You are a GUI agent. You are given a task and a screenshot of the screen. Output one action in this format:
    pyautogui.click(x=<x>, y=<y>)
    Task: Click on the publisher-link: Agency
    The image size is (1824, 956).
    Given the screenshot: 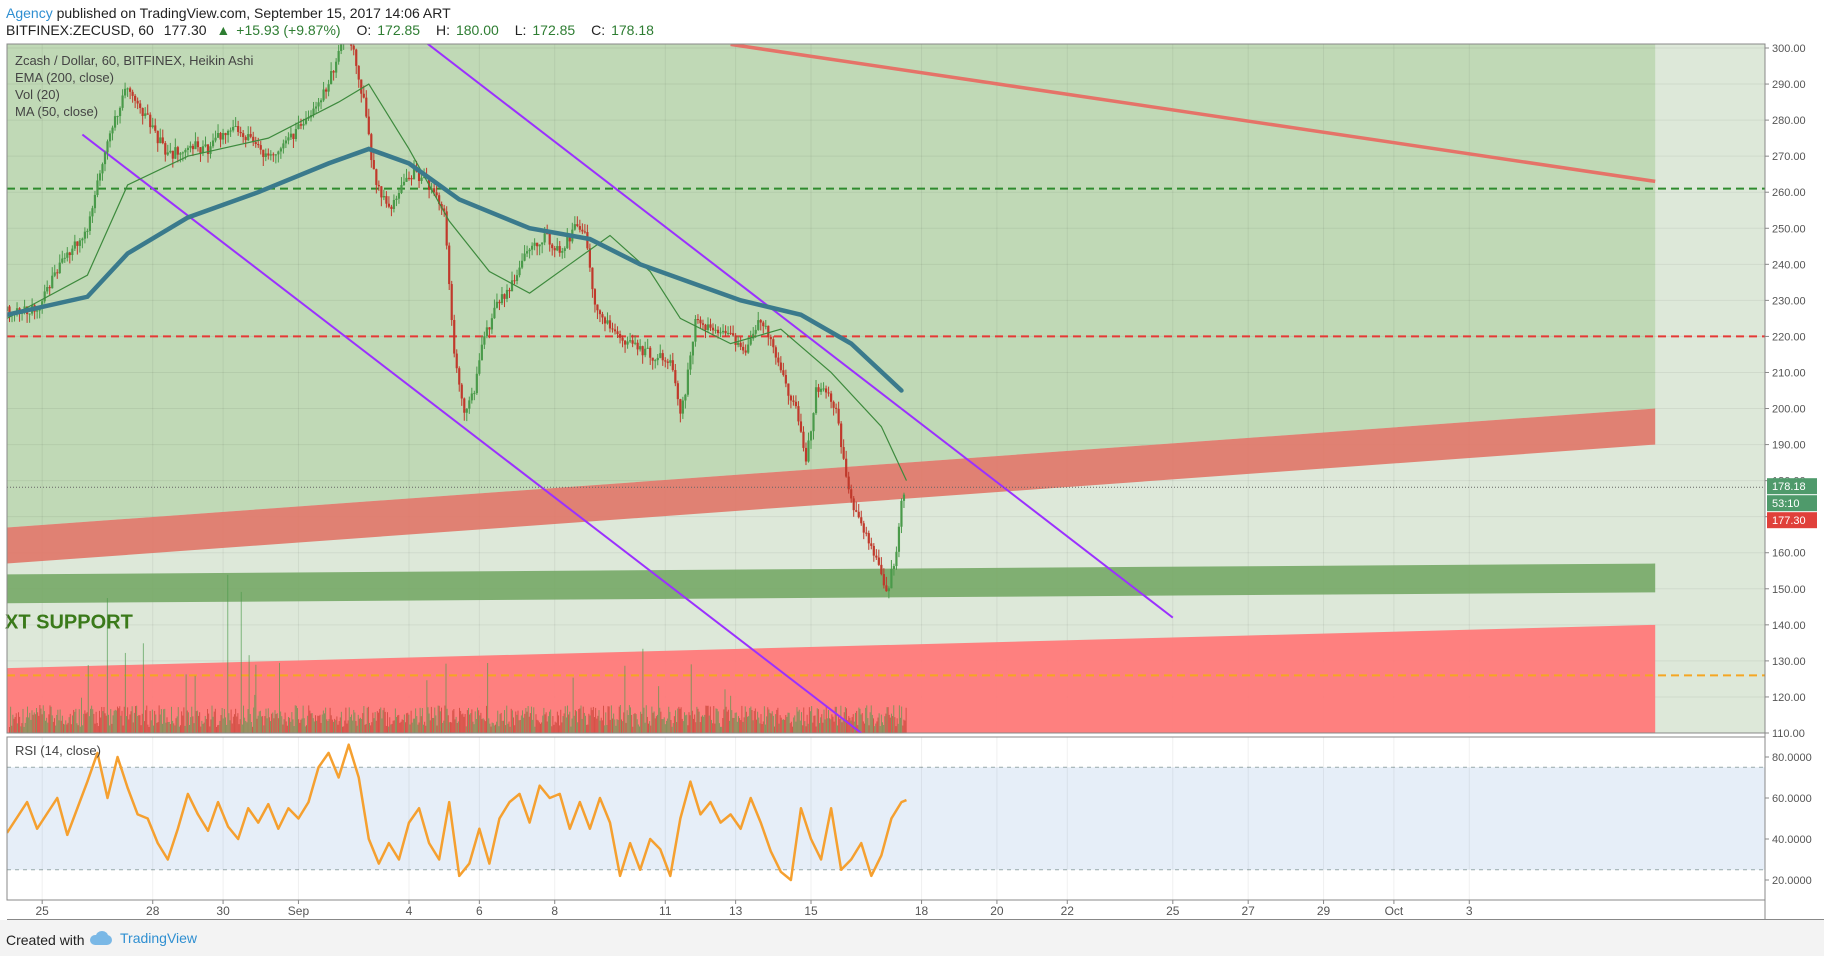 What is the action you would take?
    pyautogui.click(x=29, y=13)
    